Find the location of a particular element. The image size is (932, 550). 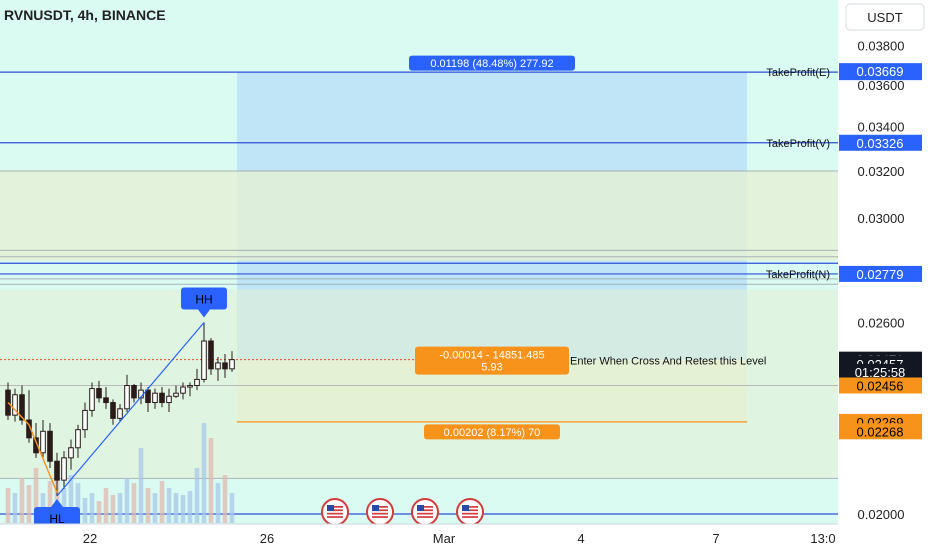

pivot-text: HH is located at coordinates (203, 300).